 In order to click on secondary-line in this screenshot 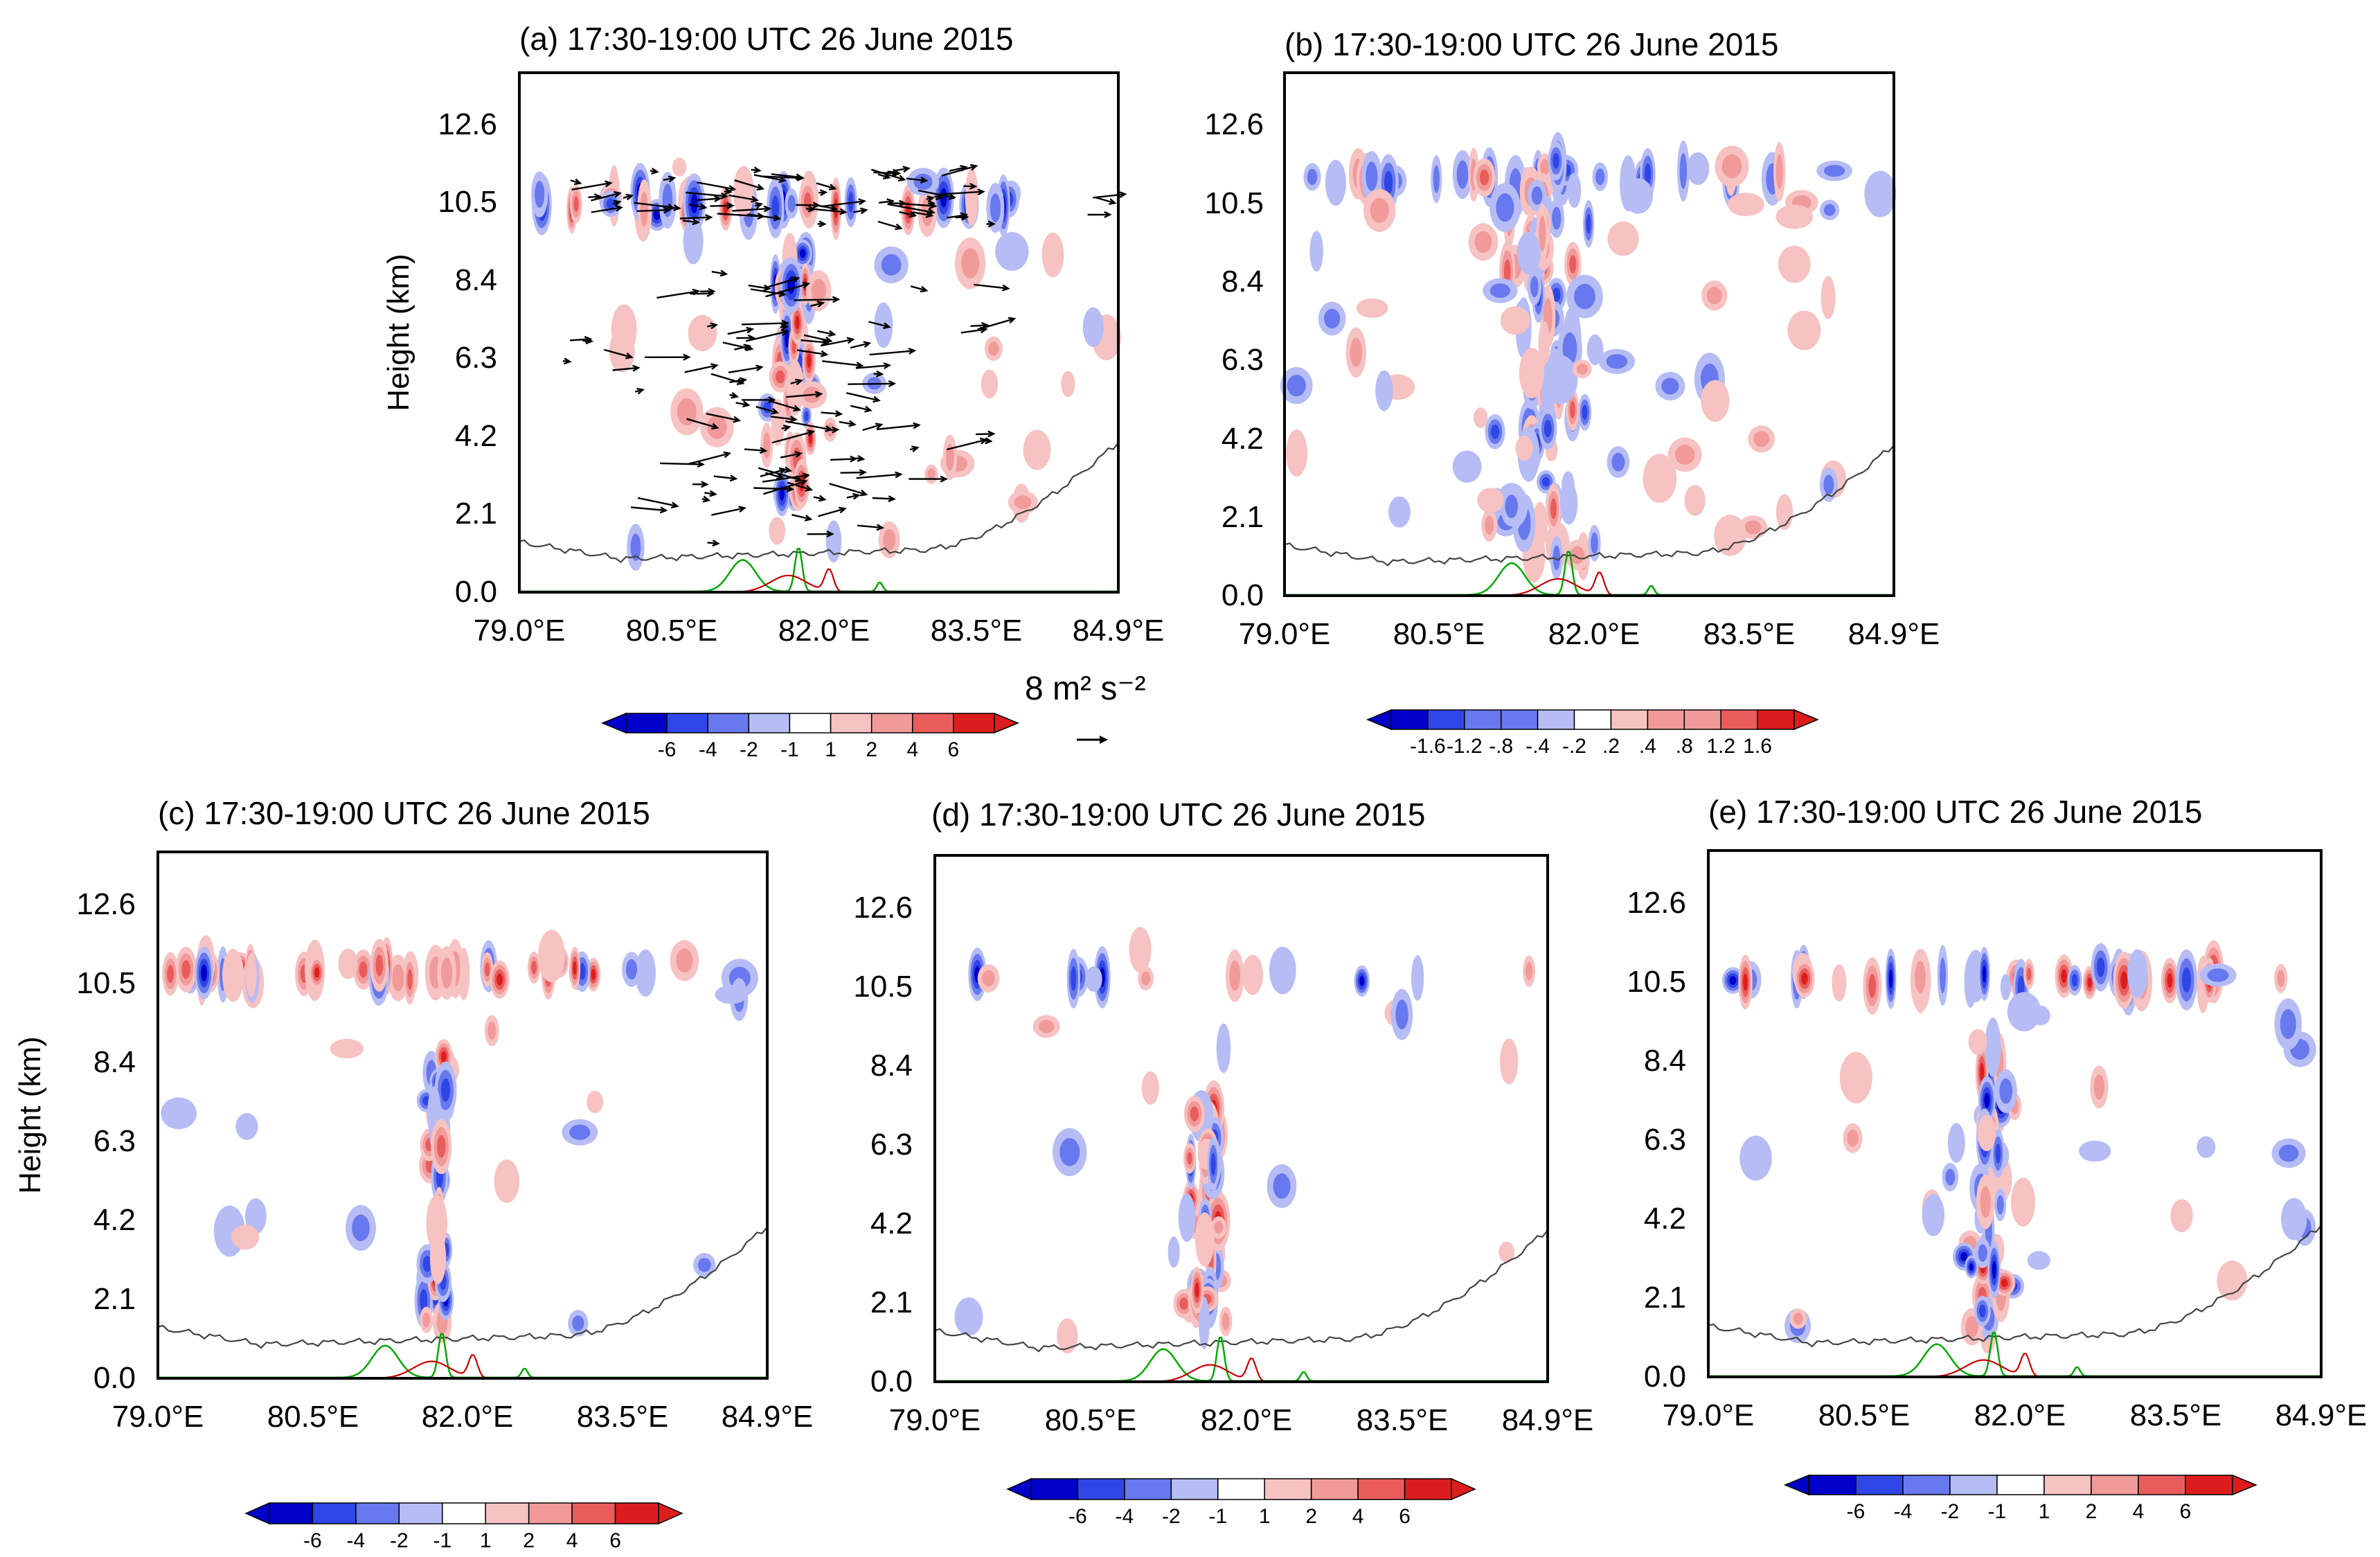, I will do `click(1544, 584)`.